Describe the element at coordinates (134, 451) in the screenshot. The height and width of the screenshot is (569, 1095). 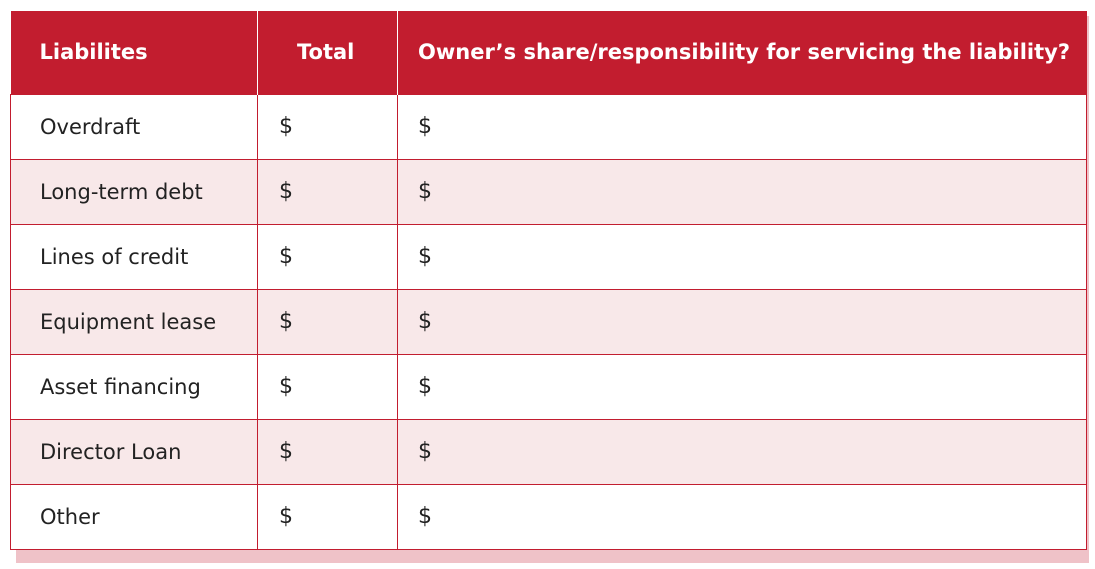
I see `row-label: Director Loan` at that location.